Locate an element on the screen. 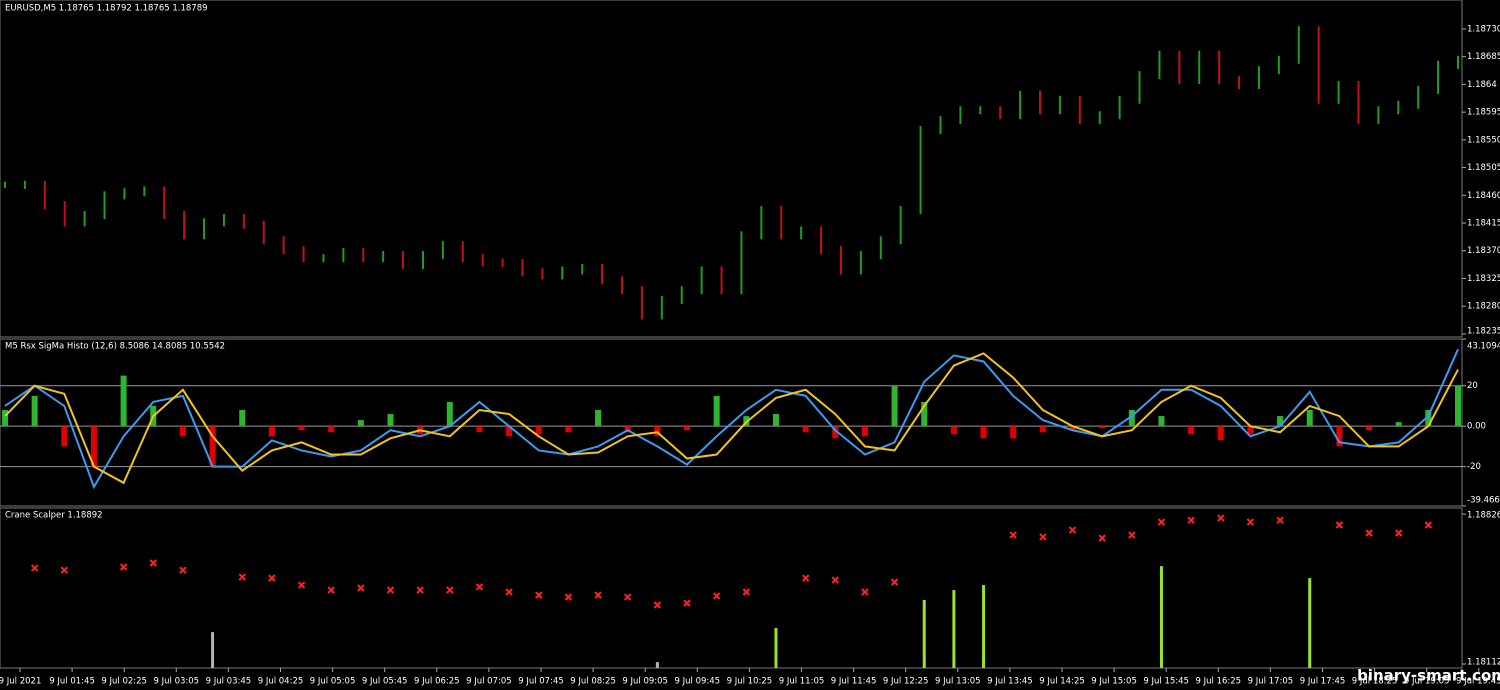 The width and height of the screenshot is (1500, 690). x-tick-label: 9 Jul 16:25 is located at coordinates (1219, 682).